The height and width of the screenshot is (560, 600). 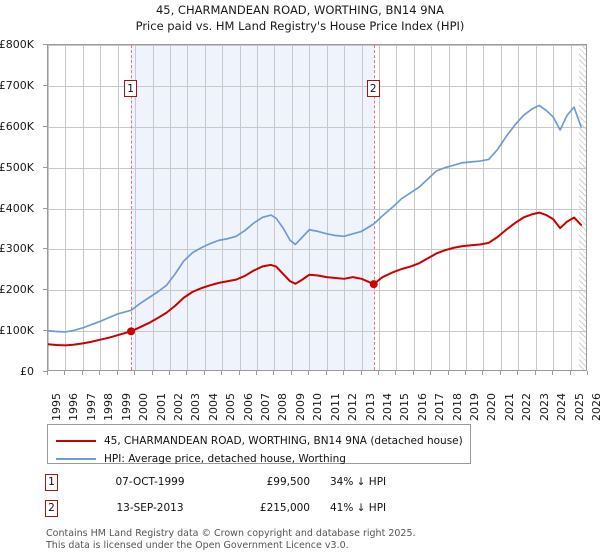 What do you see at coordinates (150, 508) in the screenshot?
I see `transaction-date: 13-SEP-2013` at bounding box center [150, 508].